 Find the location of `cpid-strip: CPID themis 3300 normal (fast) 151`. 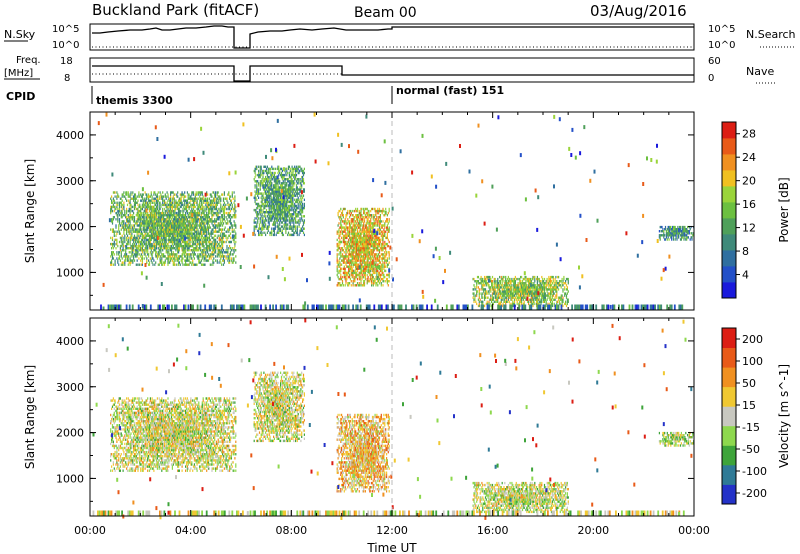

cpid-strip: CPID themis 3300 normal (fast) 151 is located at coordinates (255, 95).